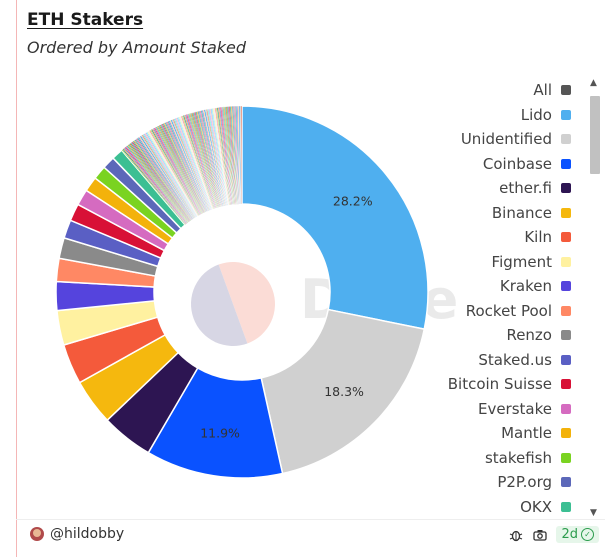 Image resolution: width=605 pixels, height=557 pixels. What do you see at coordinates (593, 83) in the screenshot?
I see `scroll-up-arrow-icon: ▲` at bounding box center [593, 83].